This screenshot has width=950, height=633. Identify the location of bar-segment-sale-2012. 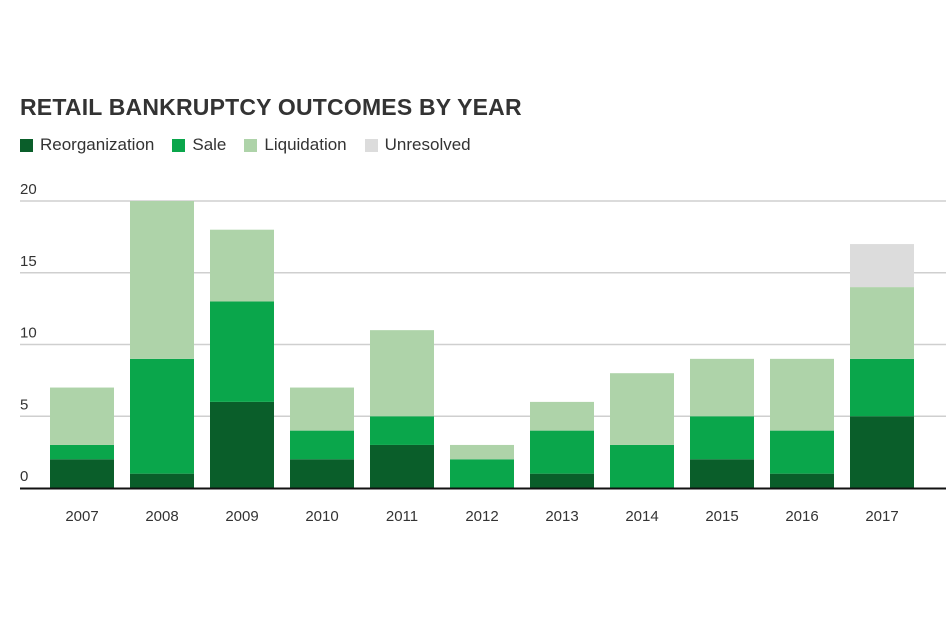
(482, 473).